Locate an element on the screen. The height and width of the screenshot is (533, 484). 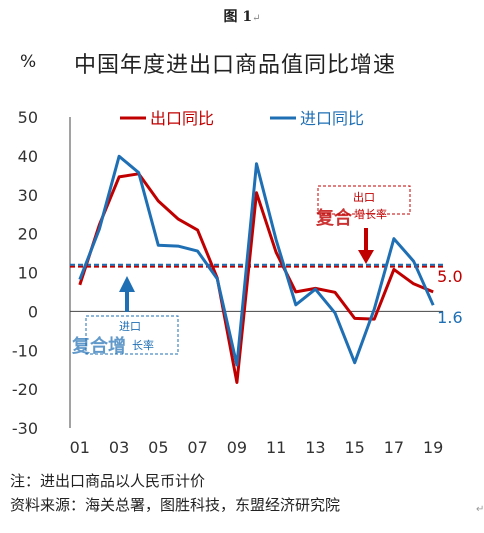
y-tick-label: 30 is located at coordinates (28, 195).